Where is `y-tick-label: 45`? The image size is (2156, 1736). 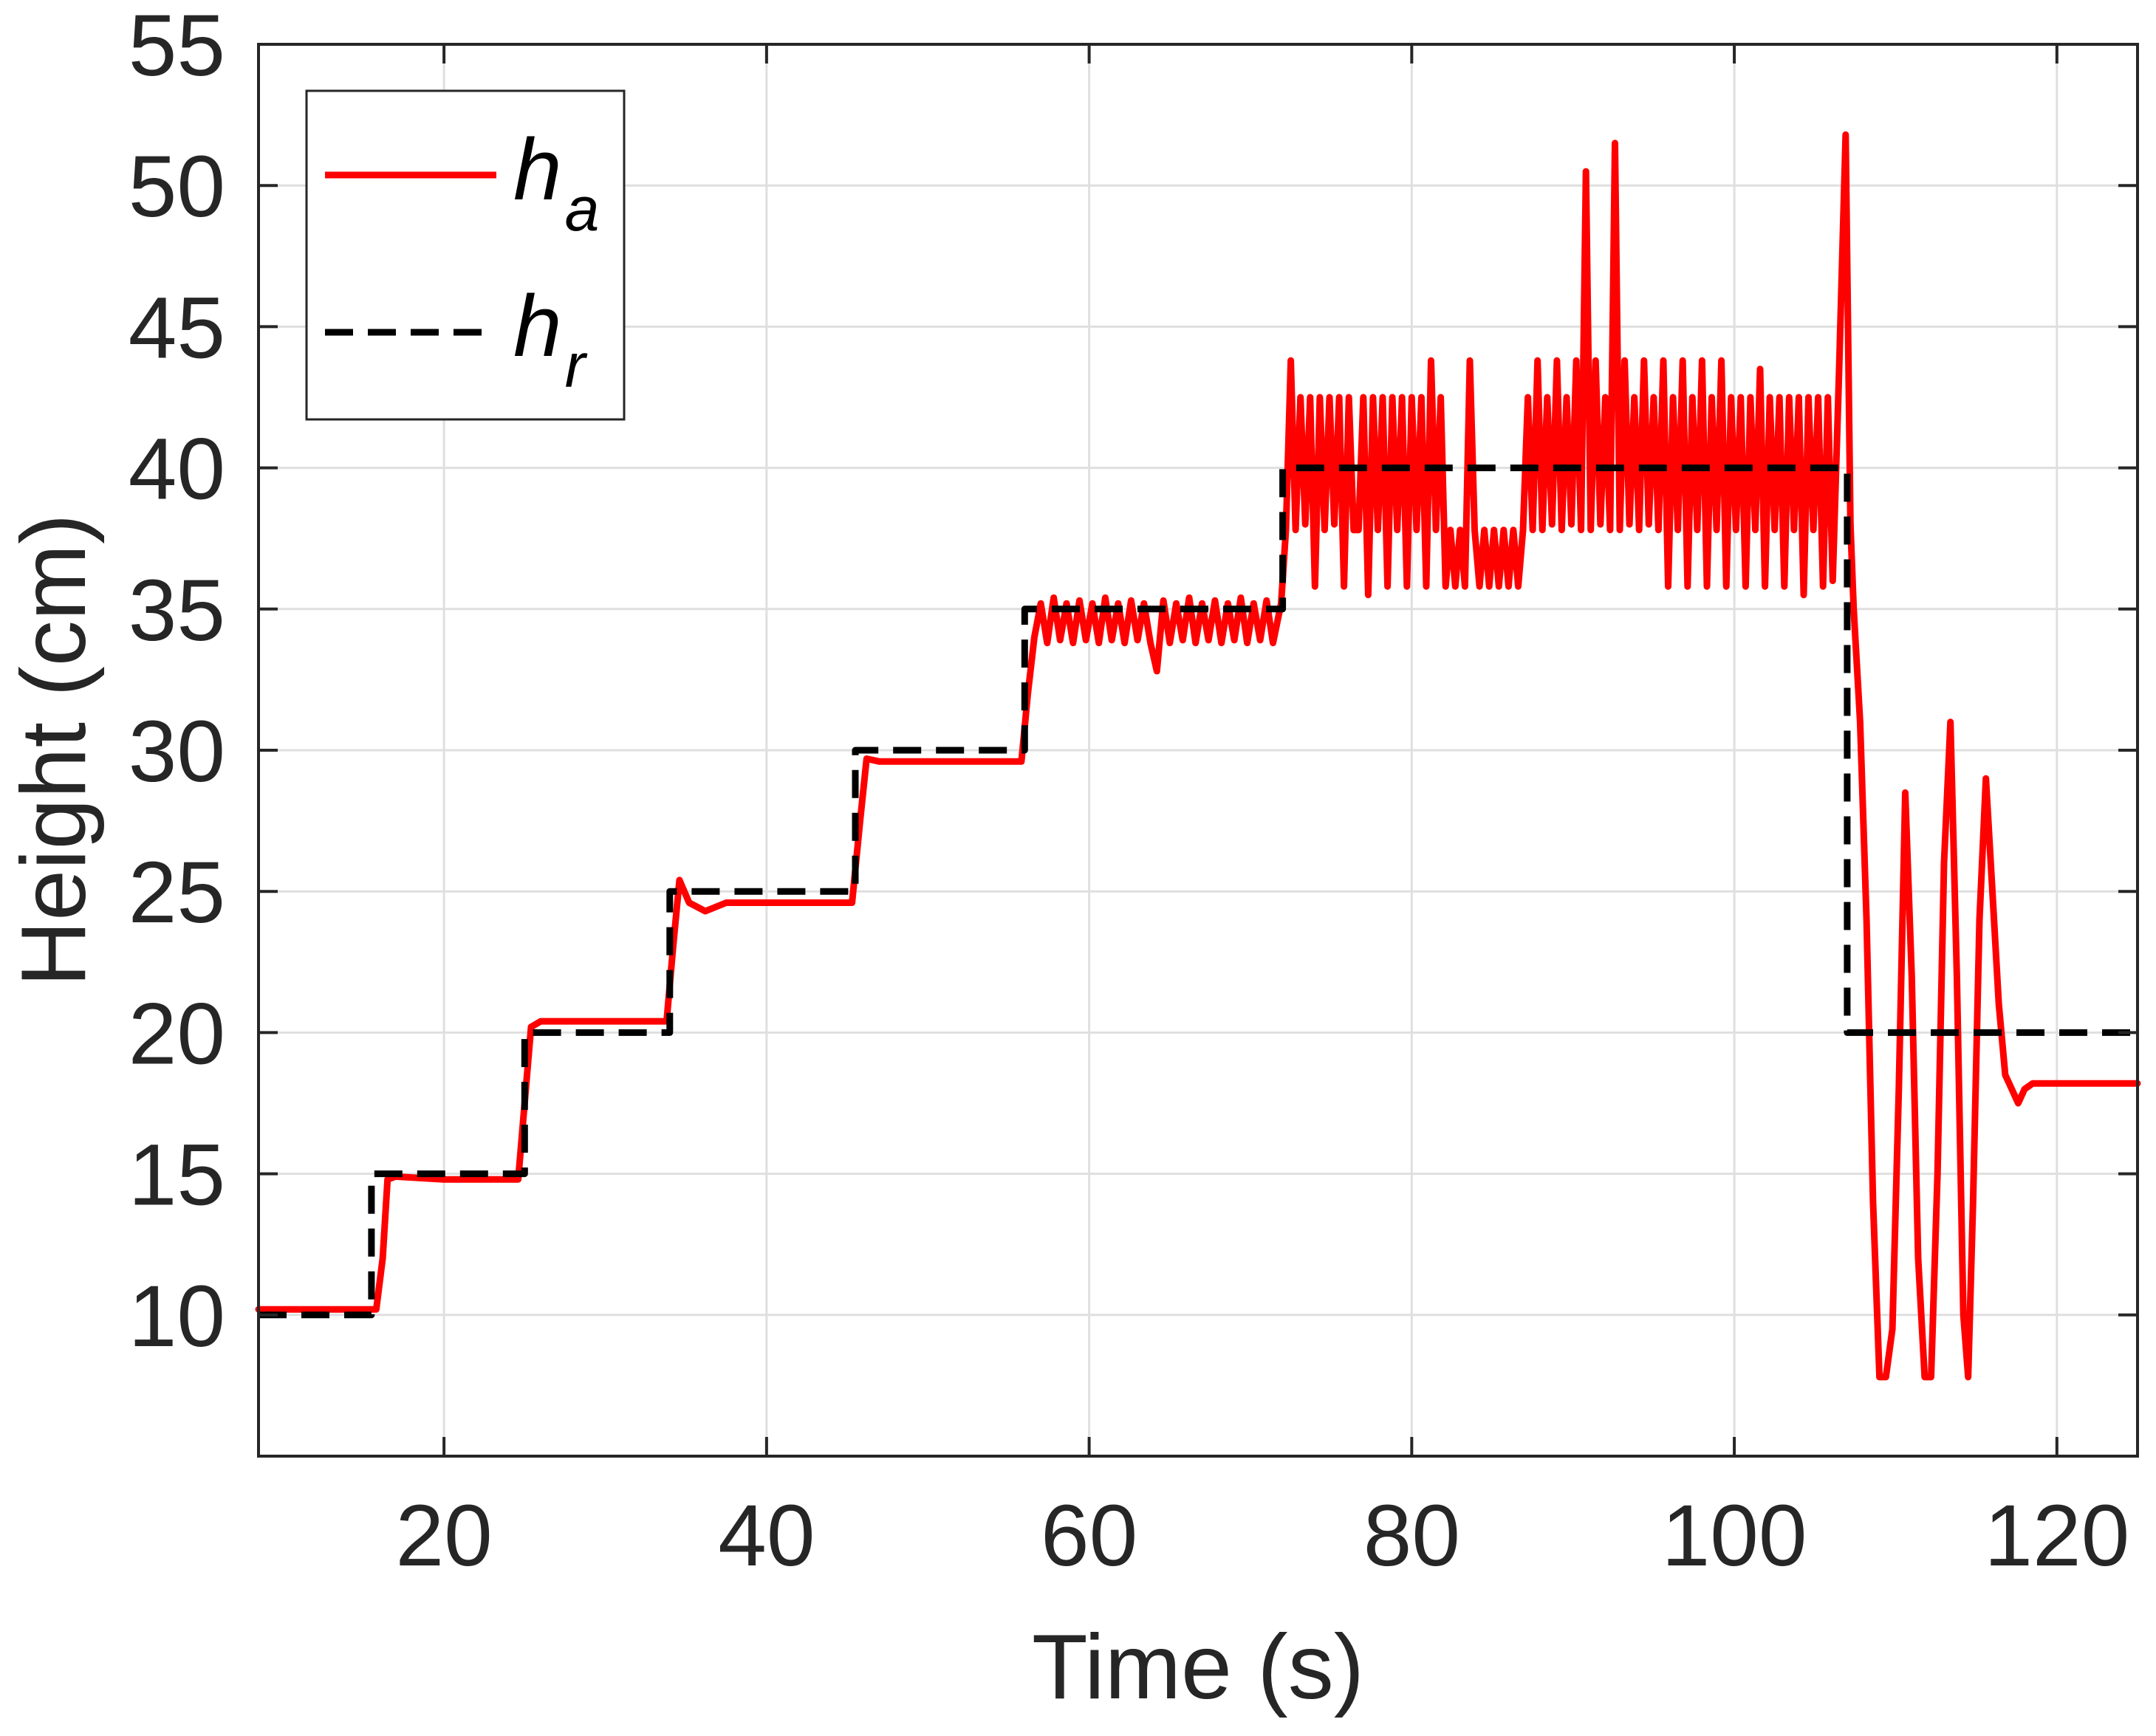
y-tick-label: 45 is located at coordinates (177, 328).